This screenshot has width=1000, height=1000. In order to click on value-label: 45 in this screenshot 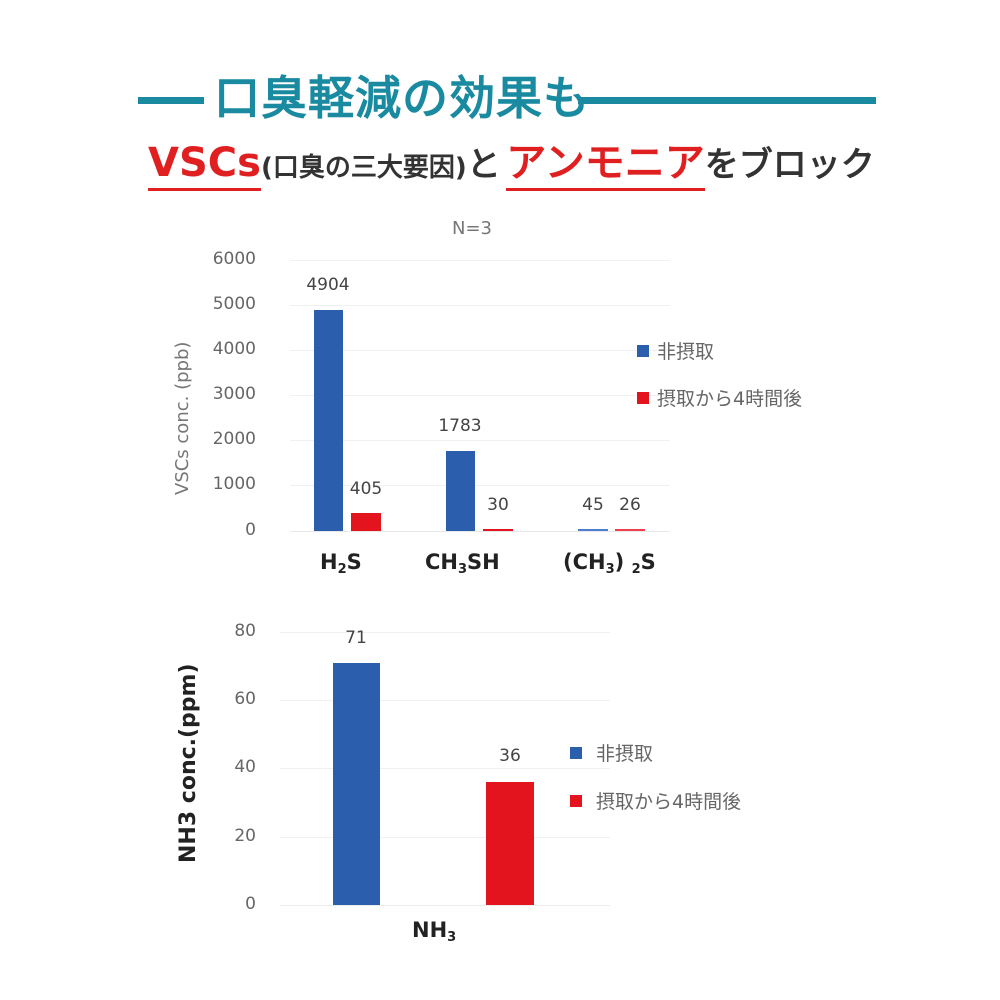, I will do `click(593, 505)`.